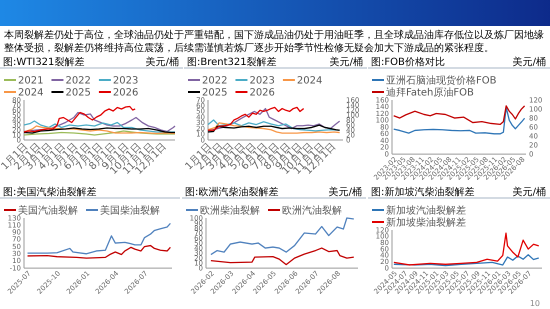  What do you see at coordinates (422, 192) in the screenshot?
I see `chart-title: 图:新加坡汽柴油裂解差` at bounding box center [422, 192].